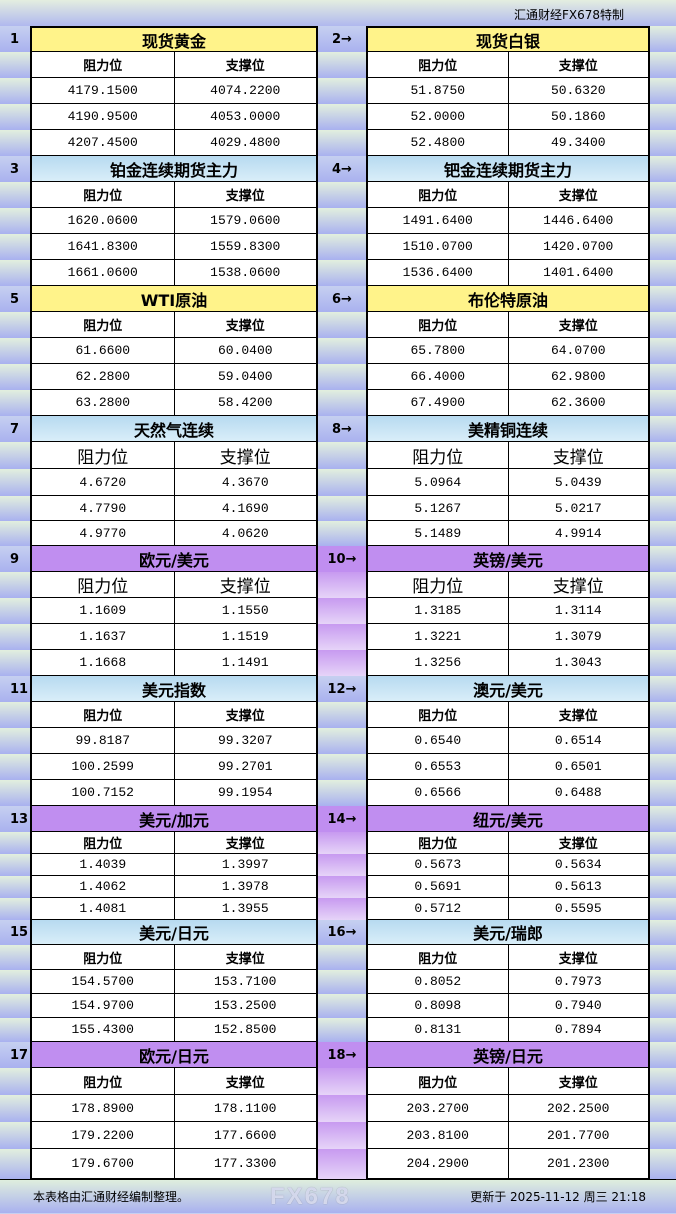 This screenshot has height=1214, width=676. I want to click on section-number: 7, so click(15, 429).